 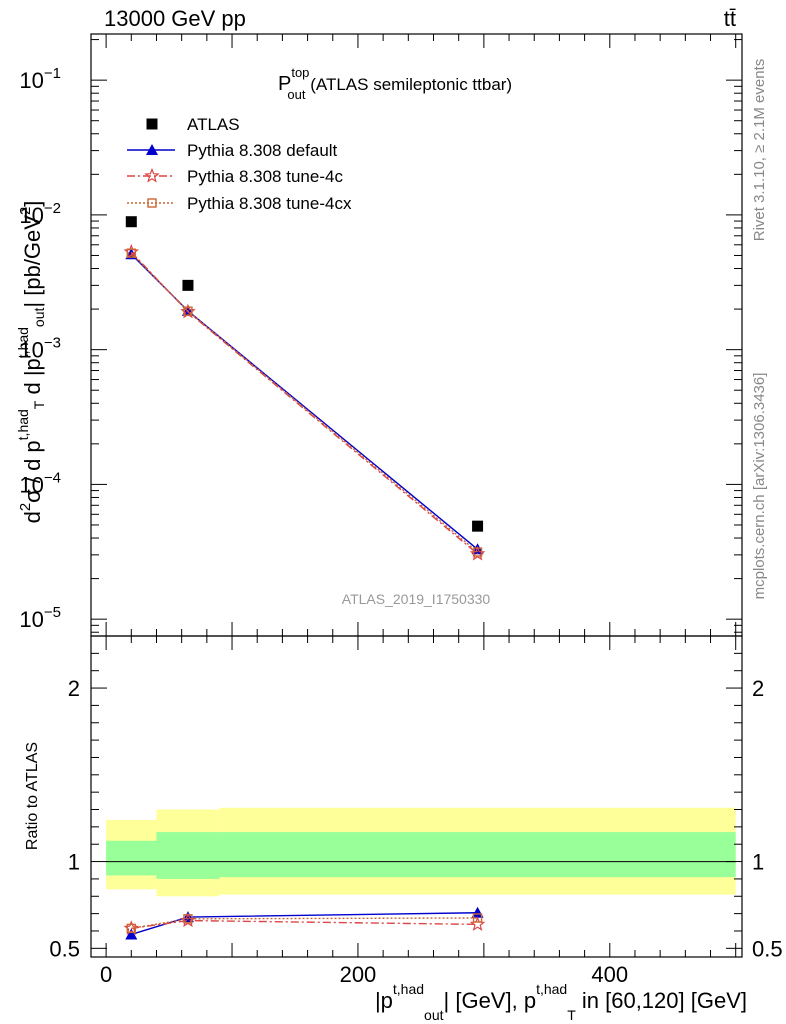 What do you see at coordinates (409, 84) in the screenshot?
I see `title-rest: (ATLAS semileptonic ttbar)` at bounding box center [409, 84].